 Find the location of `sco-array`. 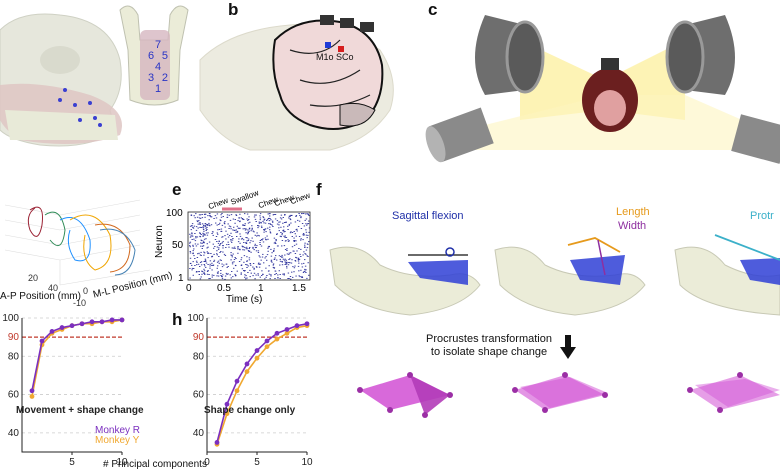

sco-array is located at coordinates (341, 49).